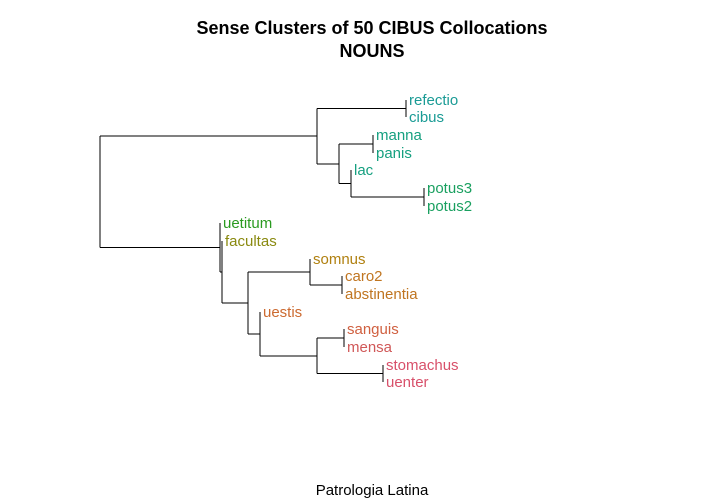 The width and height of the screenshot is (706, 501). What do you see at coordinates (370, 347) in the screenshot?
I see `leaf-label-mensa: mensa` at bounding box center [370, 347].